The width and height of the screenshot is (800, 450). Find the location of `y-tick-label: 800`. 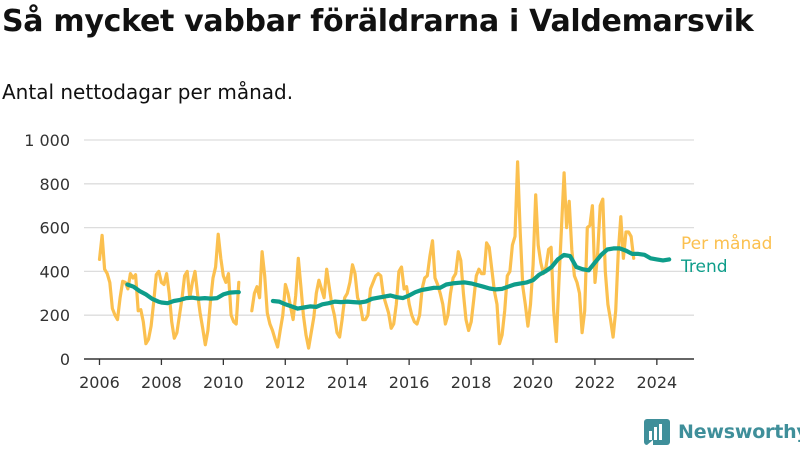

y-tick-label: 800 is located at coordinates (54, 184).